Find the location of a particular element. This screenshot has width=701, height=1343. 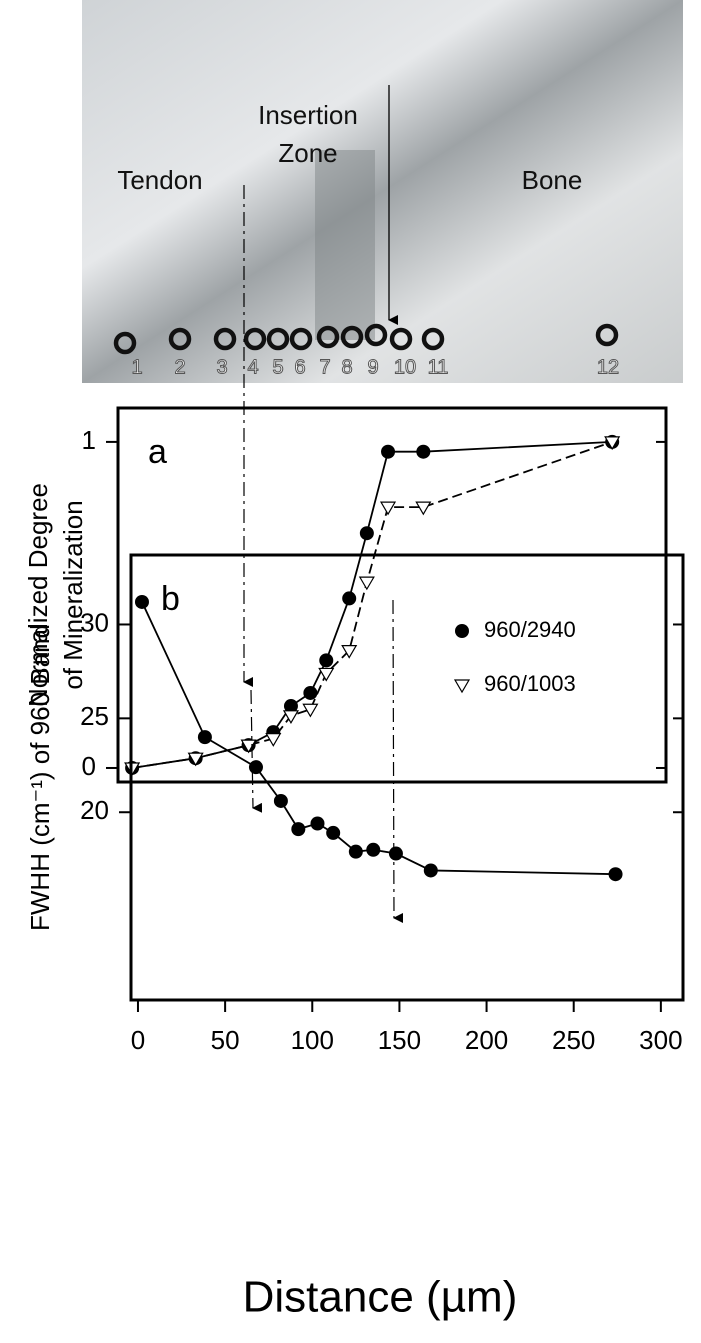

spot-number: 12 is located at coordinates (608, 367).